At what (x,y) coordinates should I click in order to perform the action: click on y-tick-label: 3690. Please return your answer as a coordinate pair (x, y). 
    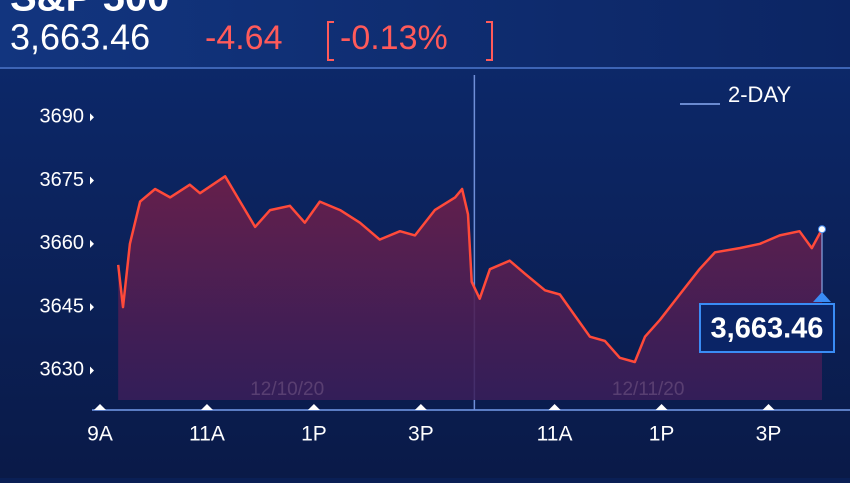
    Looking at the image, I should click on (62, 116).